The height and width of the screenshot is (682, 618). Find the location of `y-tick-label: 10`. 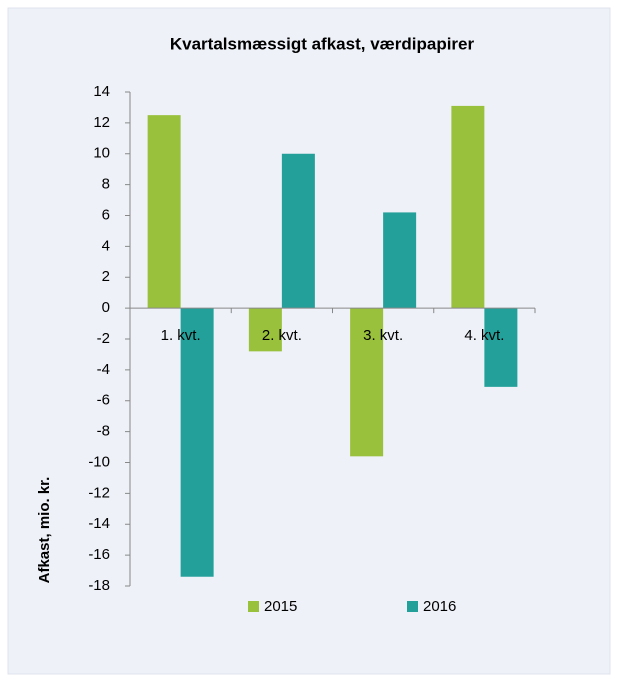

y-tick-label: 10 is located at coordinates (101, 153).